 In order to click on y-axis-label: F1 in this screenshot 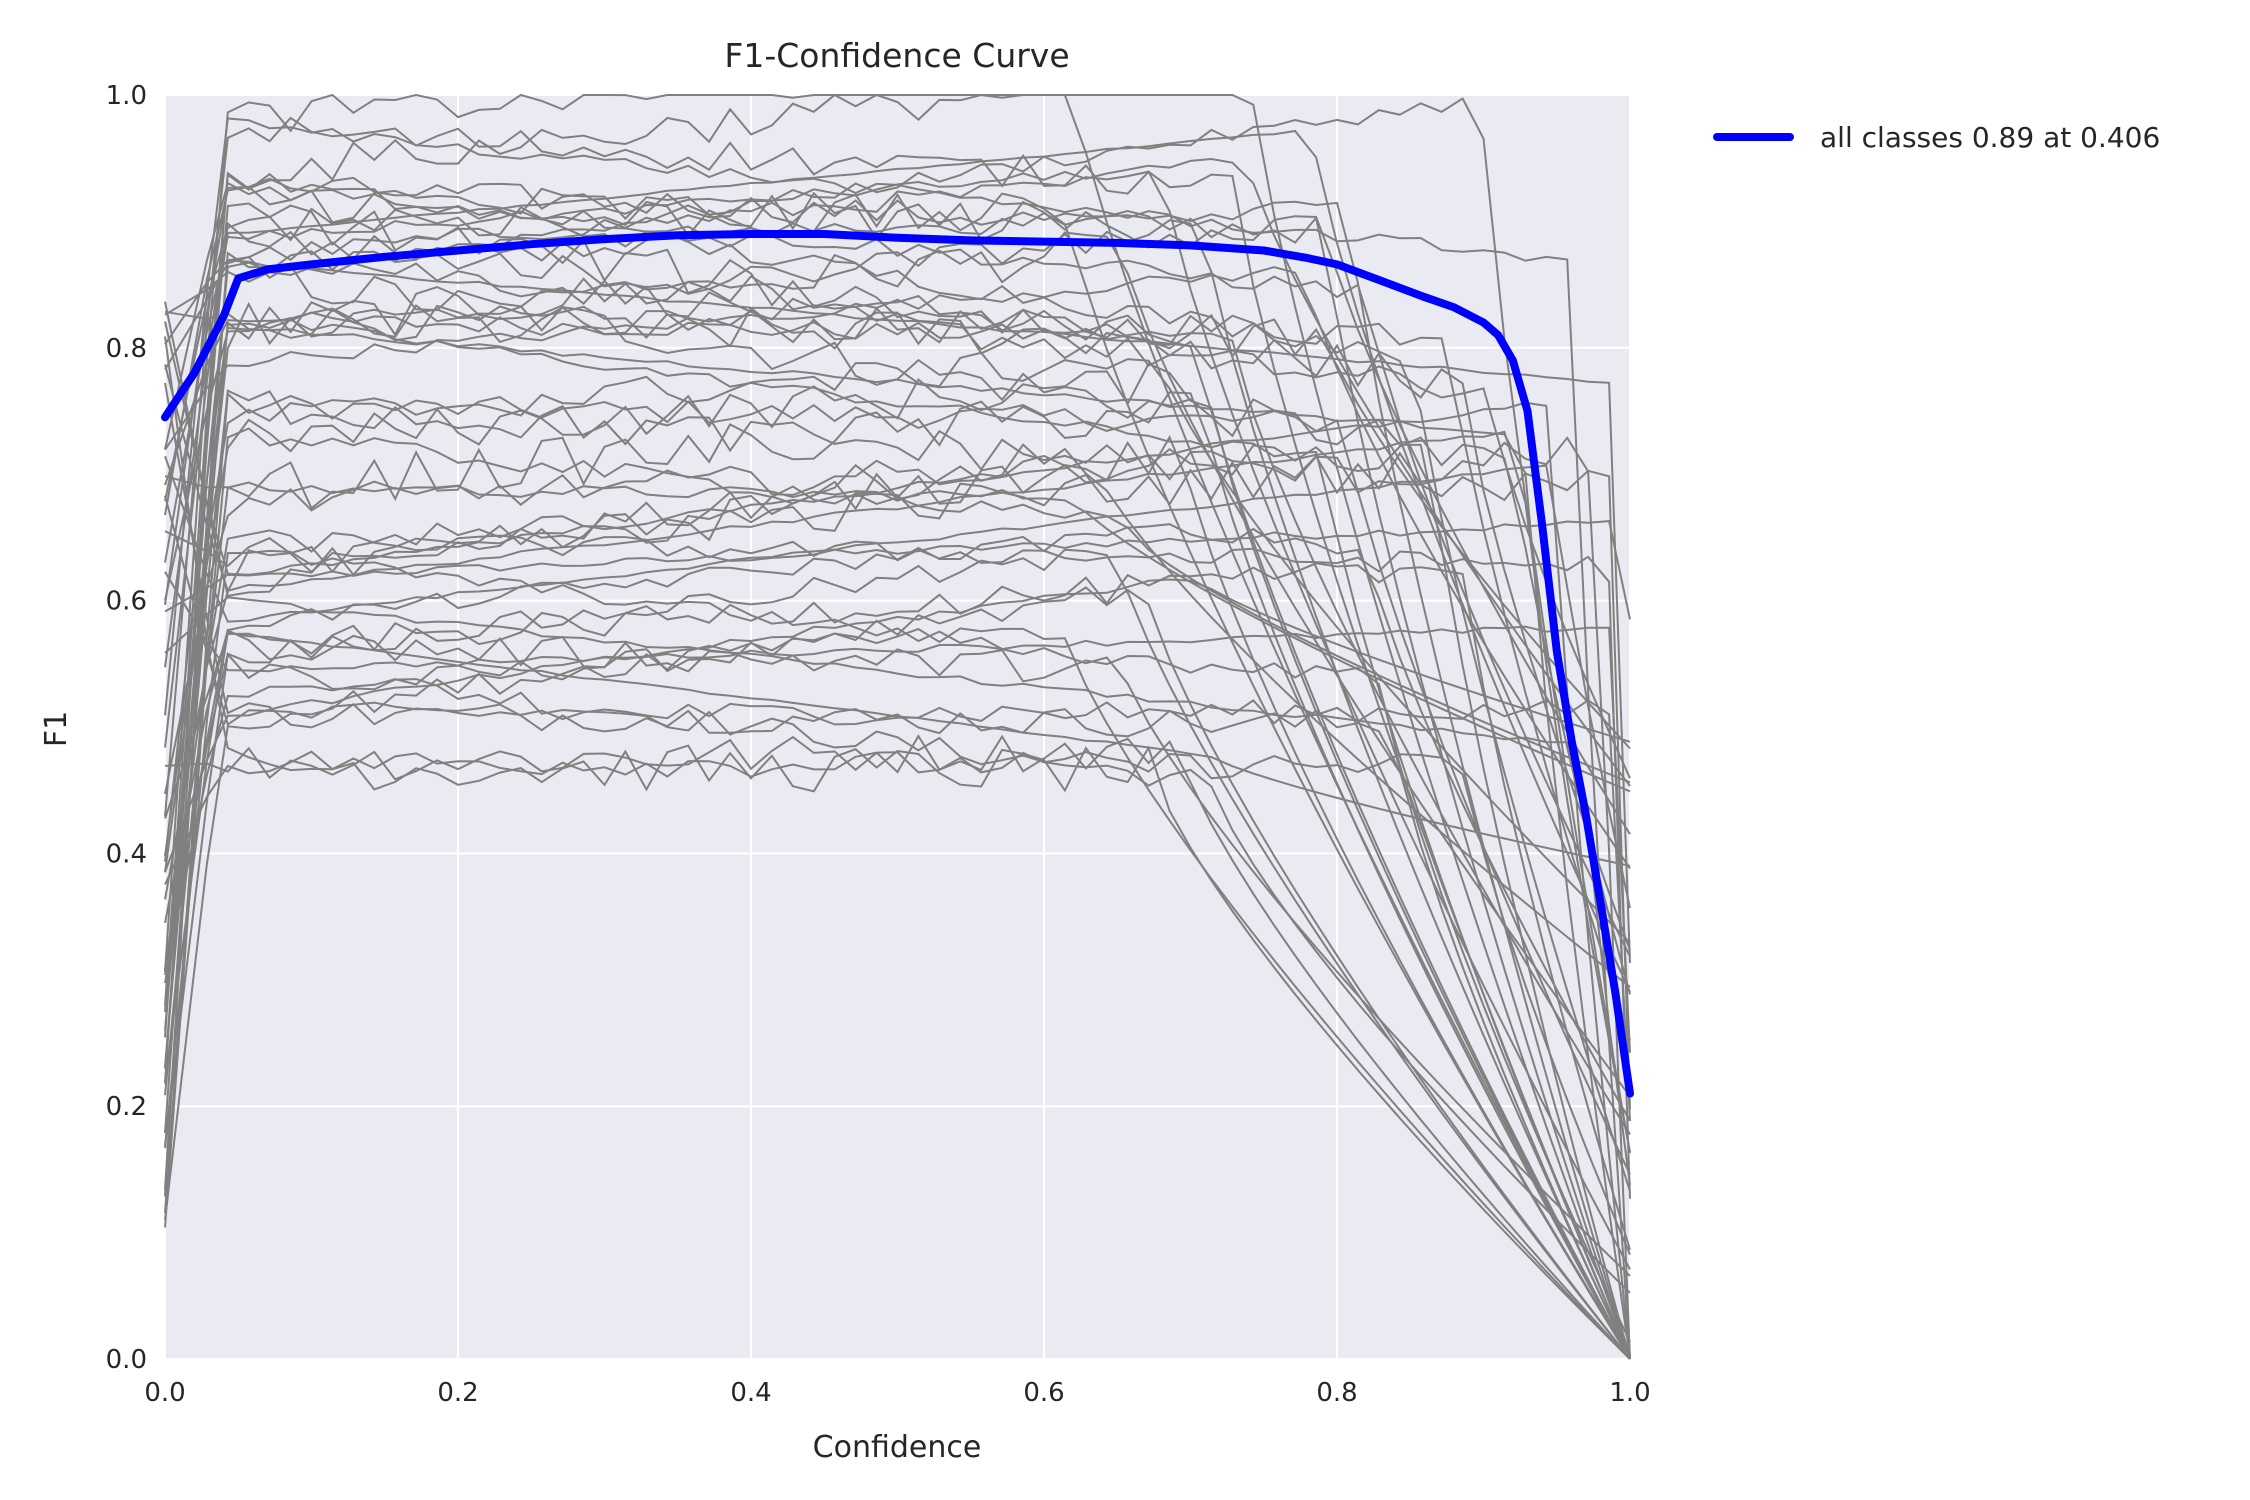, I will do `click(56, 729)`.